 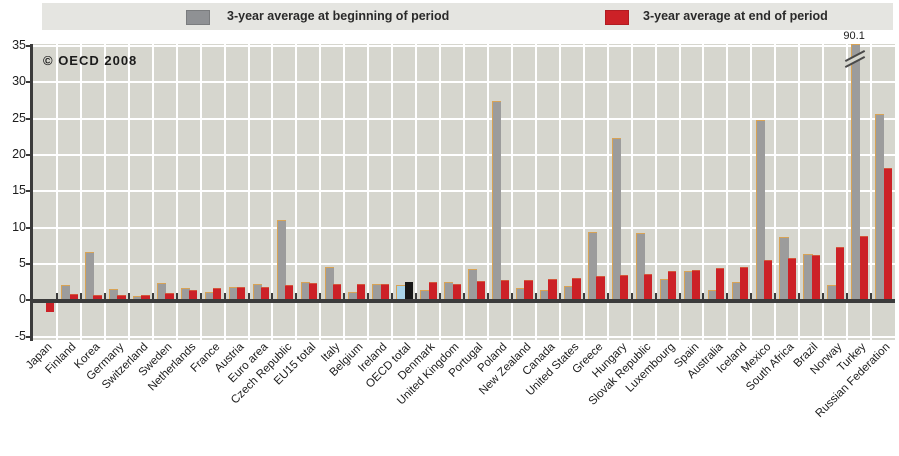 I want to click on bar-denmark-begin, so click(x=425, y=295).